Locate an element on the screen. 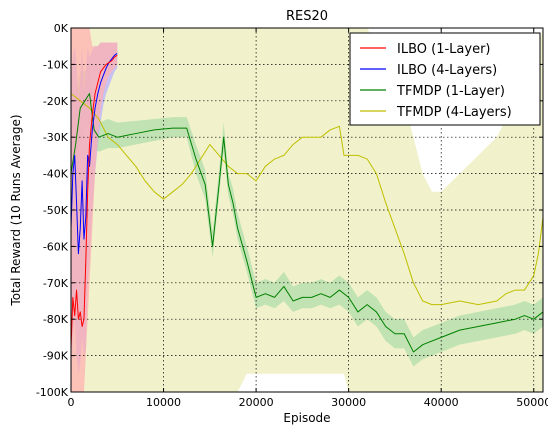 This screenshot has height=429, width=548. y-tick-label: -70K is located at coordinates (56, 283).